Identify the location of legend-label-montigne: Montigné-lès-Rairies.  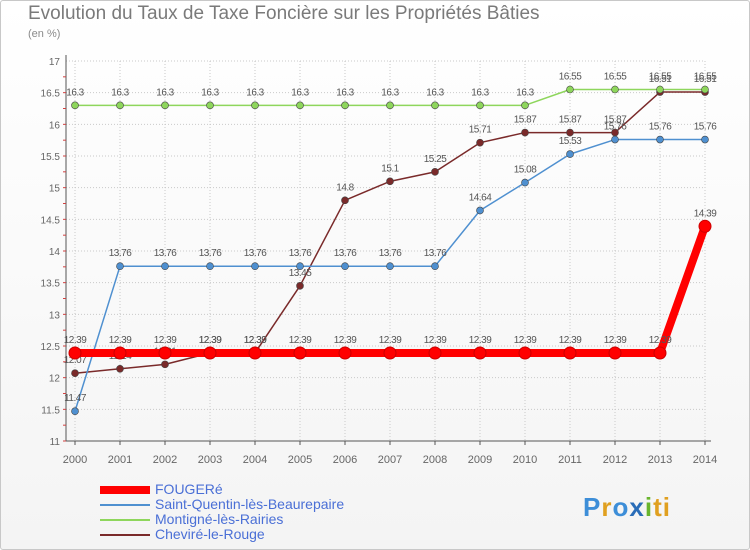
(219, 519).